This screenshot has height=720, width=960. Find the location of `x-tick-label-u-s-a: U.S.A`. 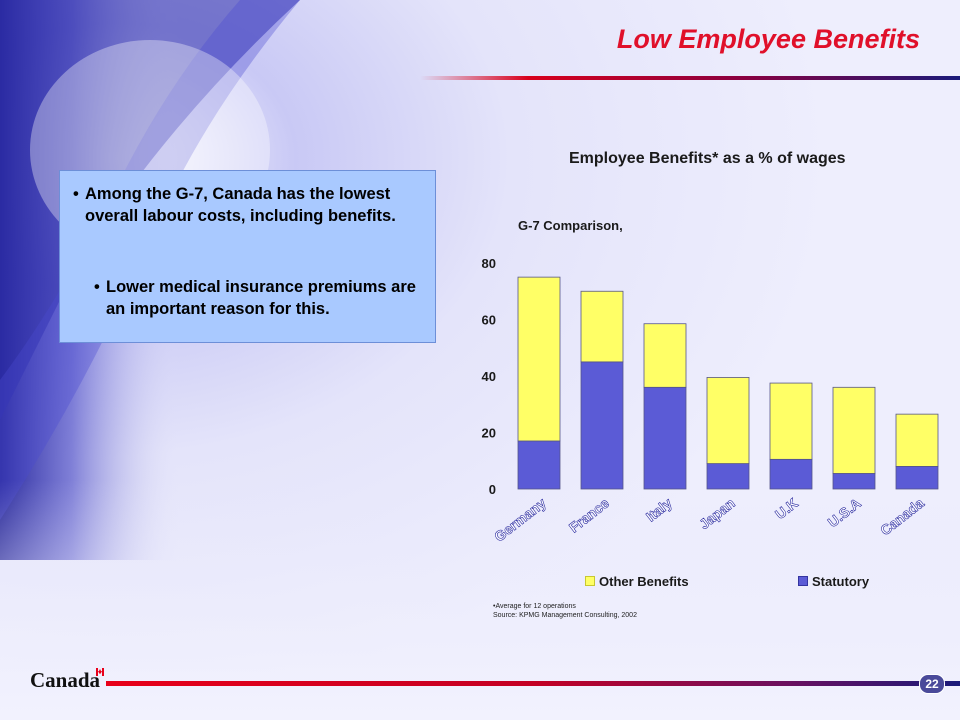

x-tick-label-u-s-a: U.S.A is located at coordinates (844, 513).